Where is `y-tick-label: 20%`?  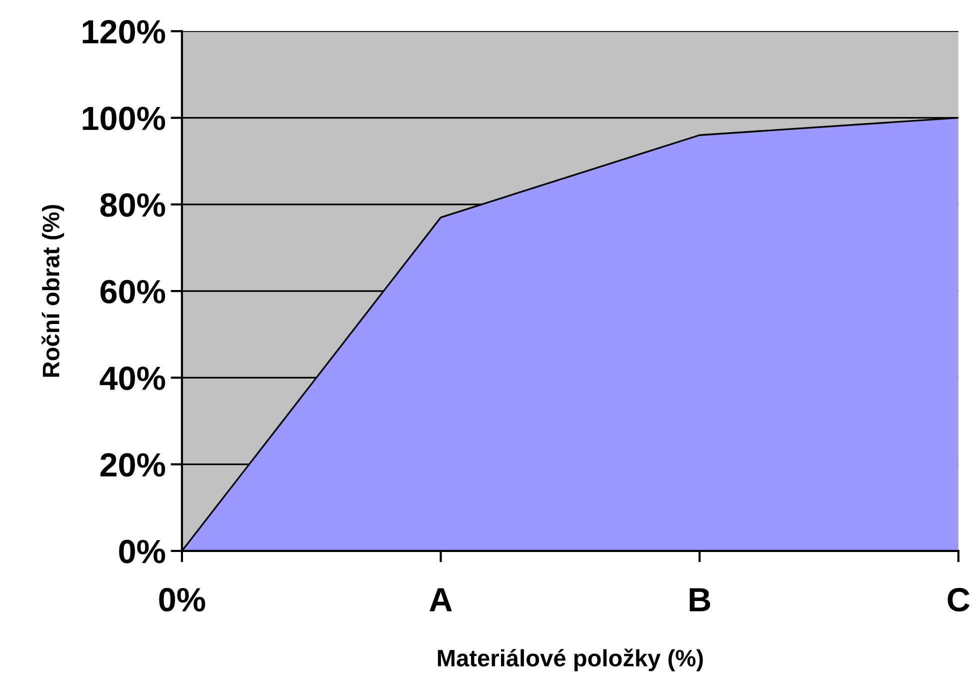 y-tick-label: 20% is located at coordinates (133, 465).